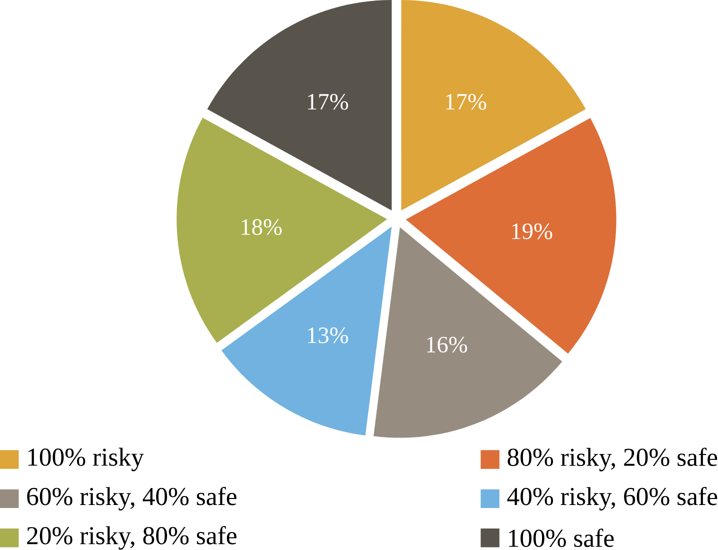 This screenshot has height=550, width=718. What do you see at coordinates (328, 336) in the screenshot?
I see `data-label: 13%` at bounding box center [328, 336].